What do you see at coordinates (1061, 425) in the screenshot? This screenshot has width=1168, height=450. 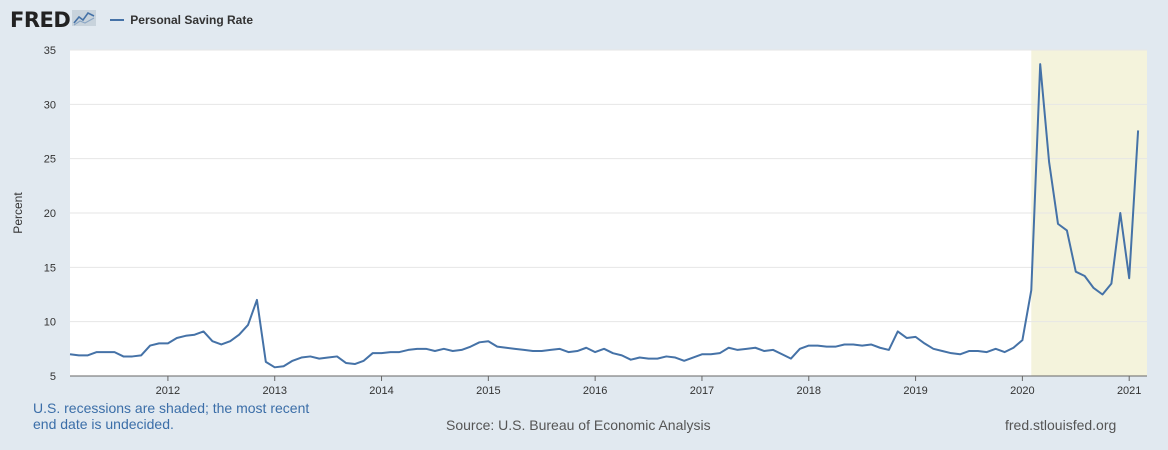 I see `fred-url-link: fred.stlouisfed.org` at bounding box center [1061, 425].